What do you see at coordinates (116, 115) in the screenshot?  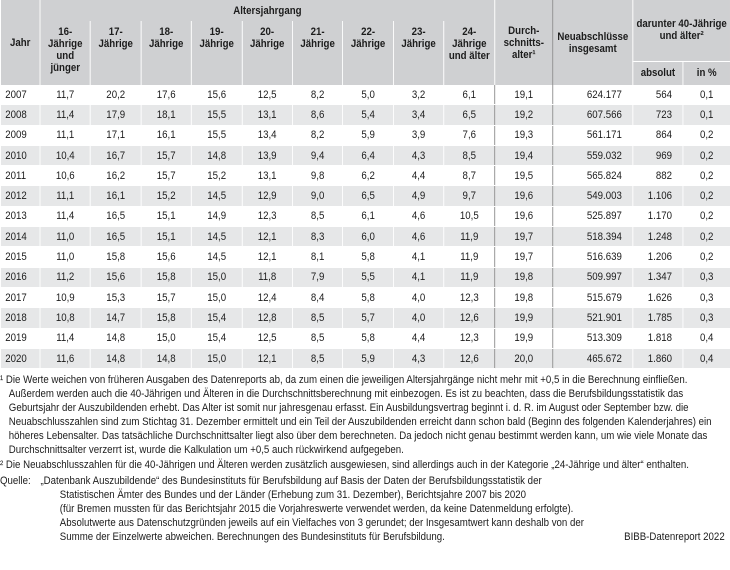 I see `value-cell: 17,9` at bounding box center [116, 115].